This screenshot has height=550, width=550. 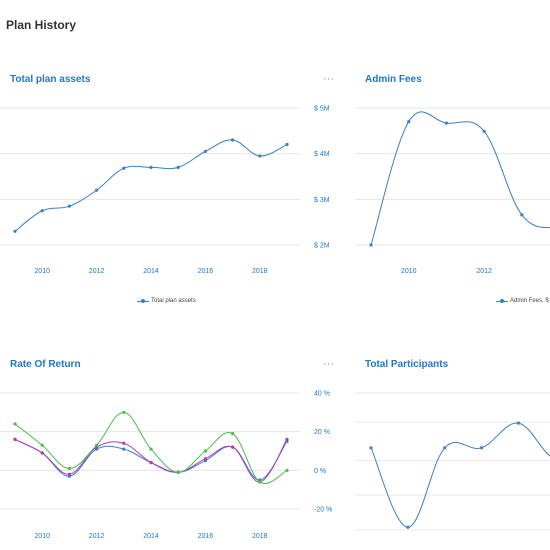 I want to click on chart-legend: Total plan assets, so click(x=166, y=301).